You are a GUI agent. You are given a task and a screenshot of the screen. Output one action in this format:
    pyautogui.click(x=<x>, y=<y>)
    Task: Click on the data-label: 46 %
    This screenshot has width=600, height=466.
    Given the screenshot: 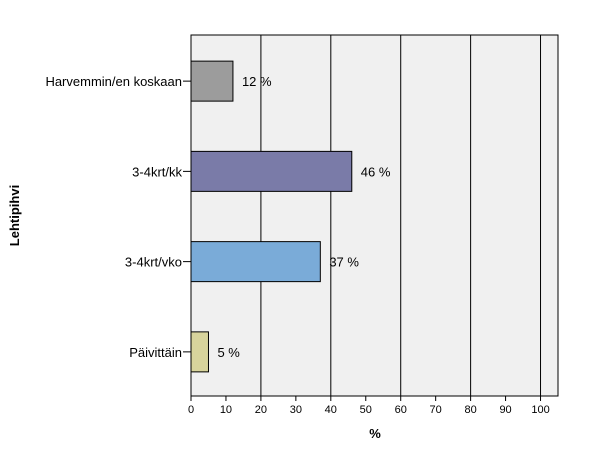 What is the action you would take?
    pyautogui.click(x=376, y=171)
    